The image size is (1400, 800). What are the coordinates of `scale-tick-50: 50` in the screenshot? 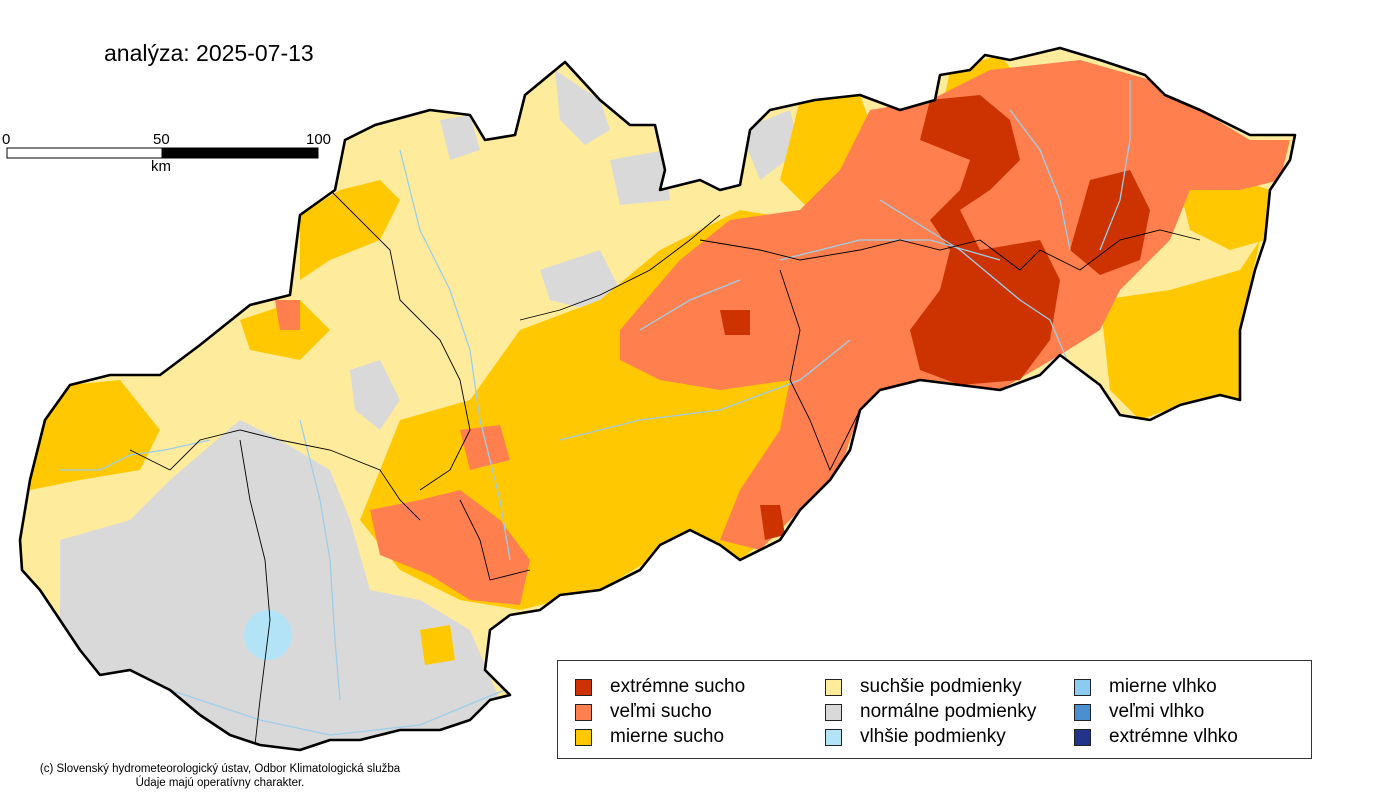 It's located at (161, 139).